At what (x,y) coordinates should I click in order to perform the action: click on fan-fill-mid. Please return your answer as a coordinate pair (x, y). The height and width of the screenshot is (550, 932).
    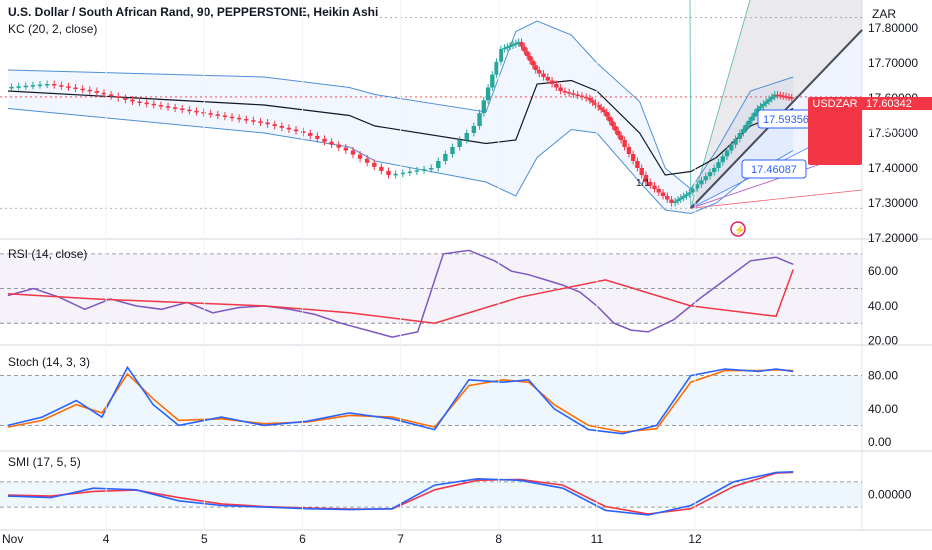
    Looking at the image, I should click on (776, 119).